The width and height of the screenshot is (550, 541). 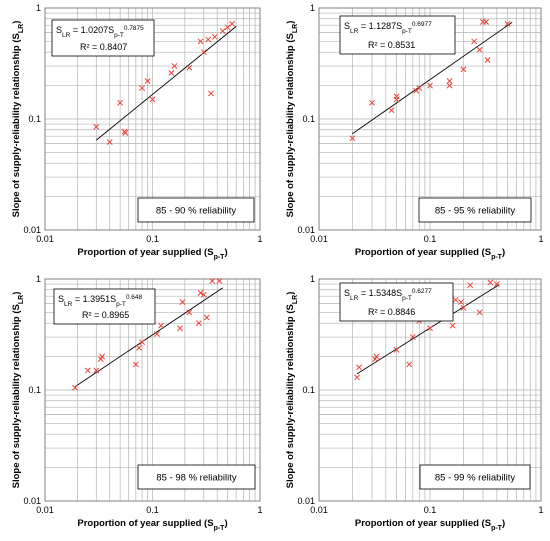 I want to click on r-squared-label: R² = 0.8965, so click(x=105, y=315).